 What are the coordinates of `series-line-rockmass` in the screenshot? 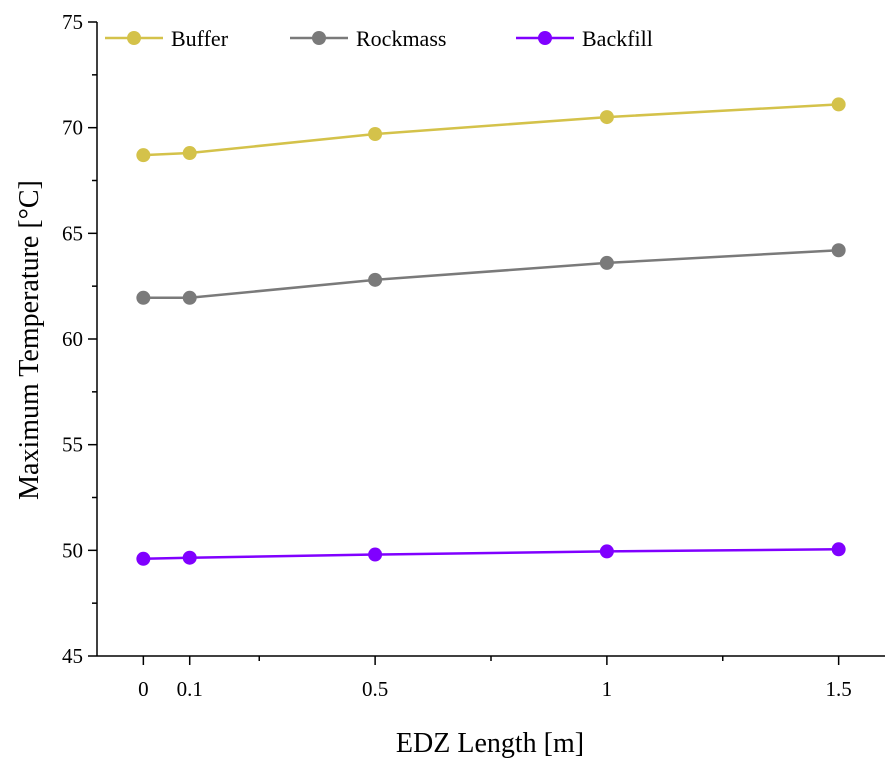 It's located at (491, 274).